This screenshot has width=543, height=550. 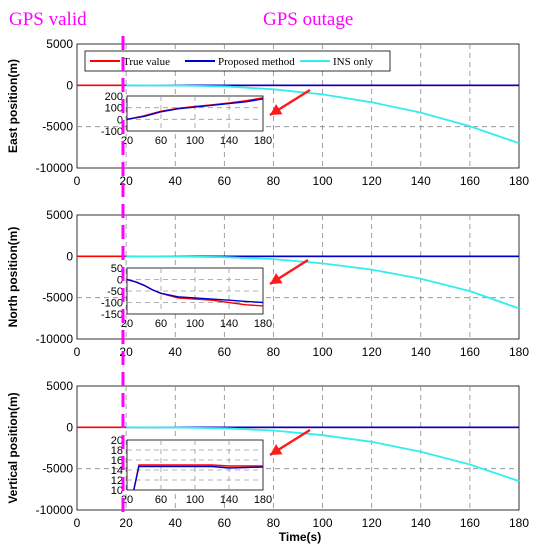 I want to click on inset-y-tick-label: -150, so click(x=112, y=315).